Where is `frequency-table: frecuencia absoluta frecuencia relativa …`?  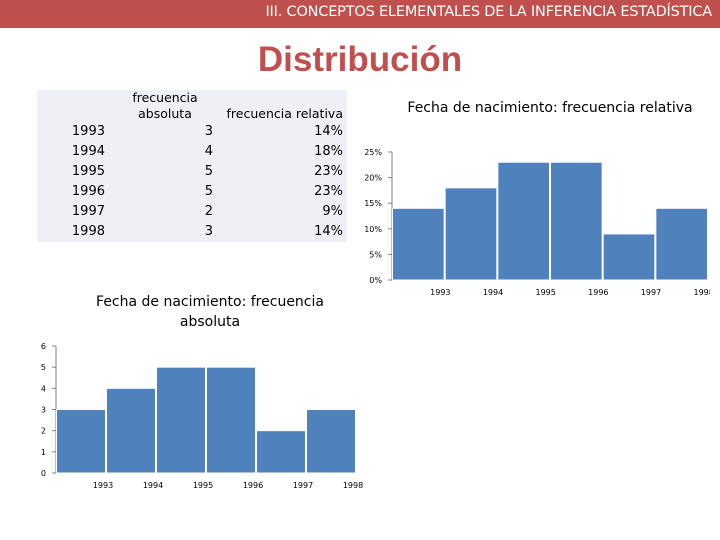
frequency-table: frecuencia absoluta frecuencia relativa … is located at coordinates (192, 166).